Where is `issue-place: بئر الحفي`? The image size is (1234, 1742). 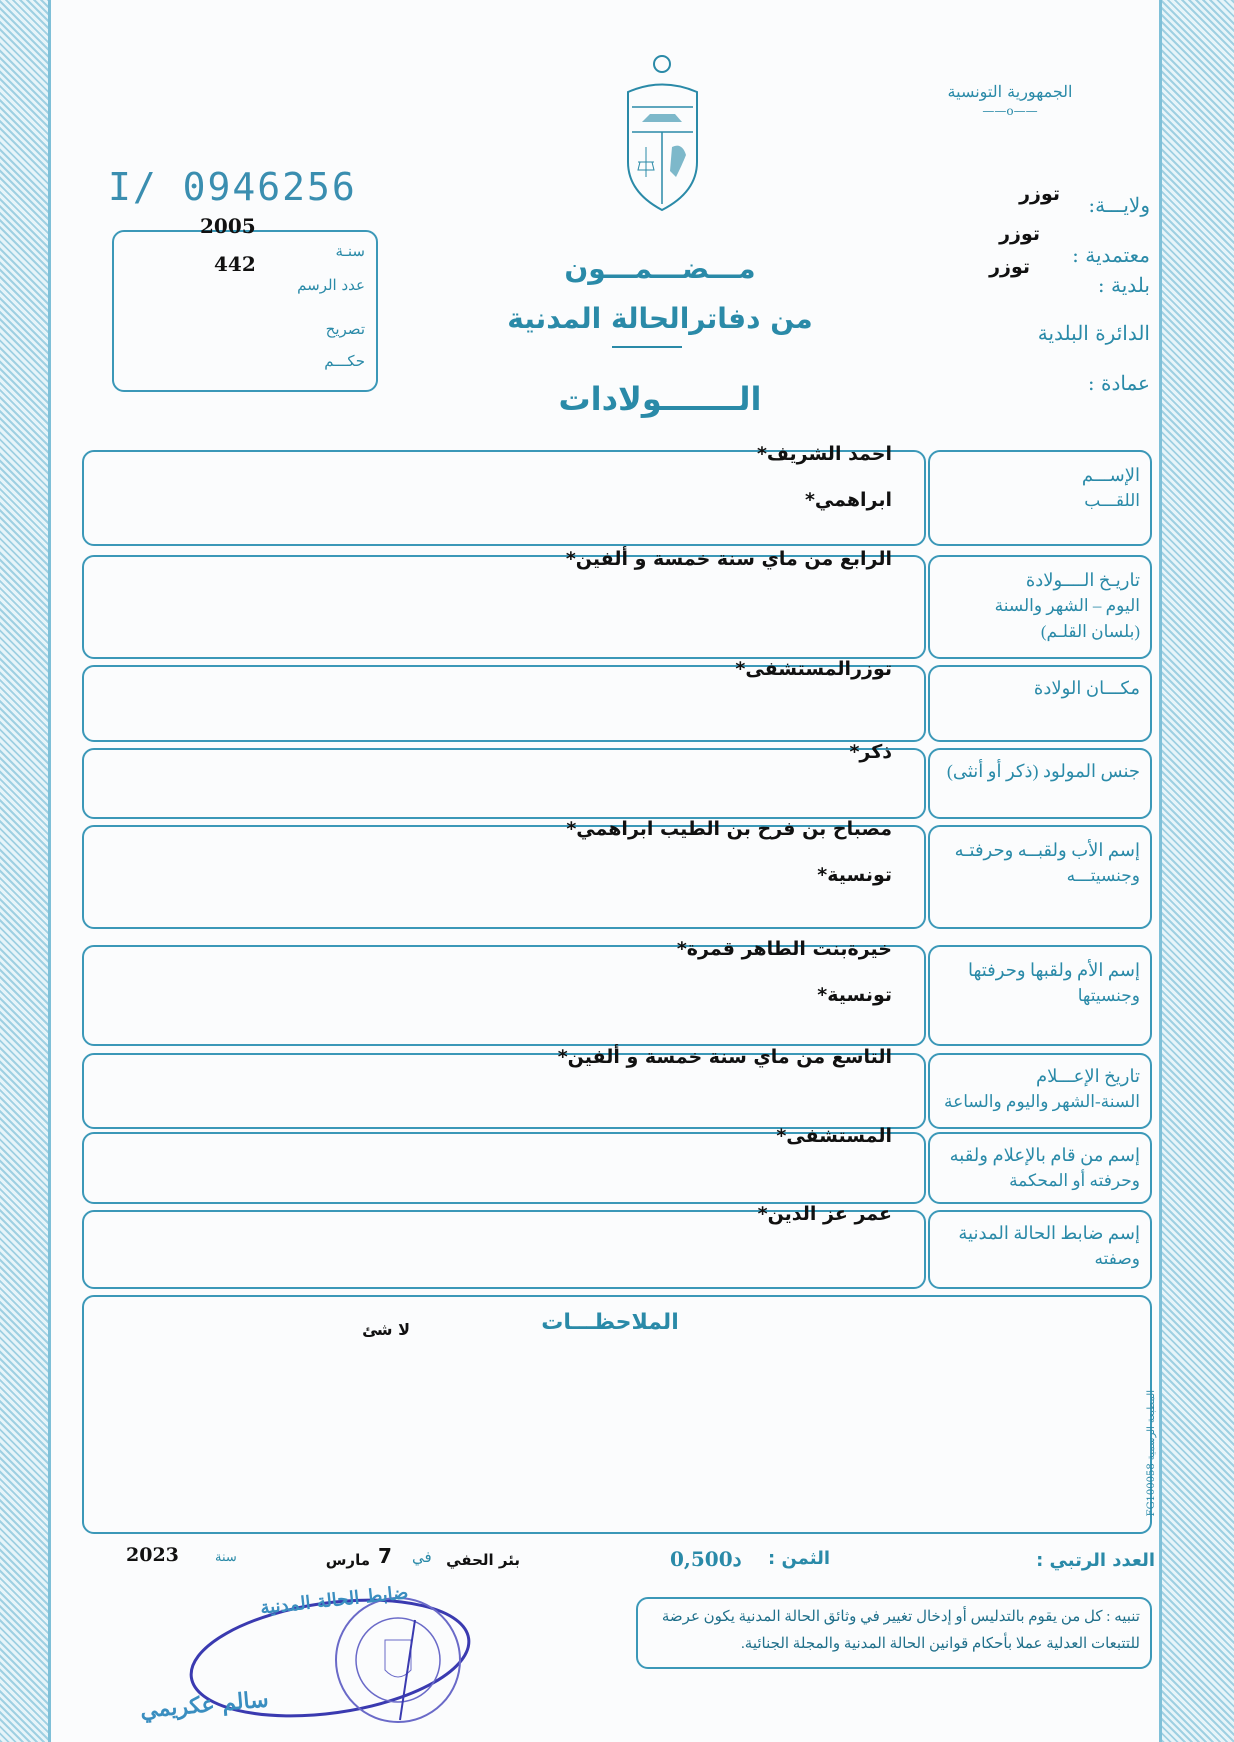
issue-place: بئر الحفي is located at coordinates (483, 1560).